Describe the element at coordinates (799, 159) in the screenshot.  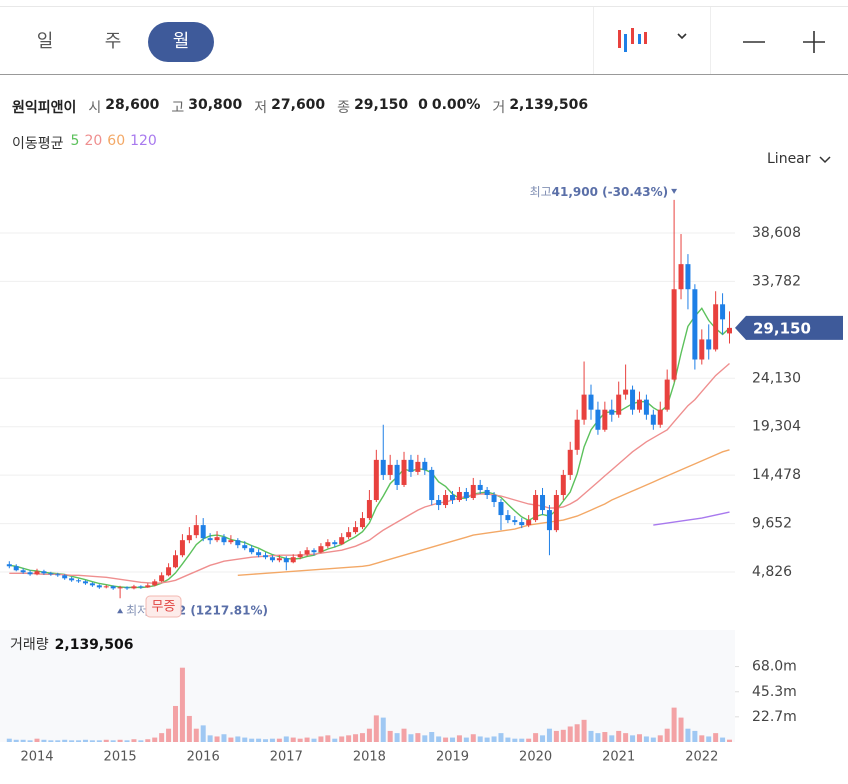
I see `scale-toggle: Linear` at that location.